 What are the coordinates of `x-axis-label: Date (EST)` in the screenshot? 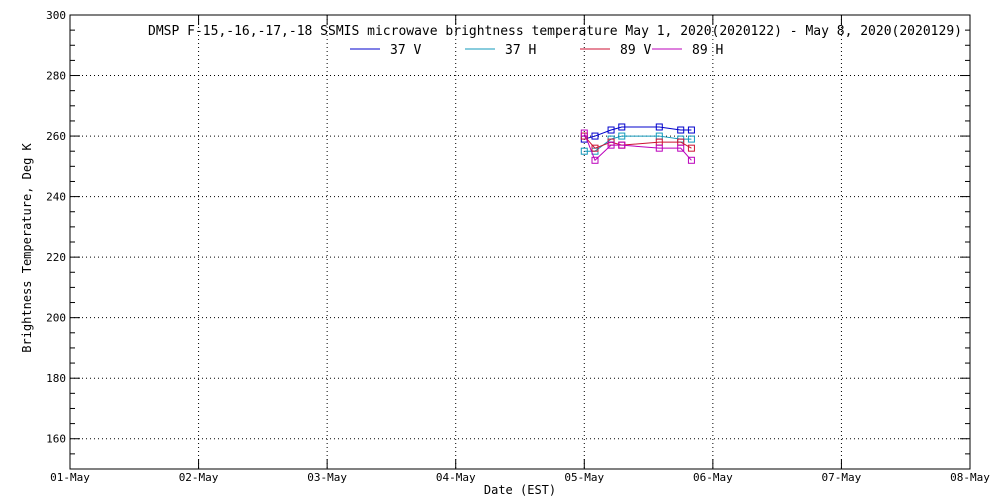 It's located at (520, 490).